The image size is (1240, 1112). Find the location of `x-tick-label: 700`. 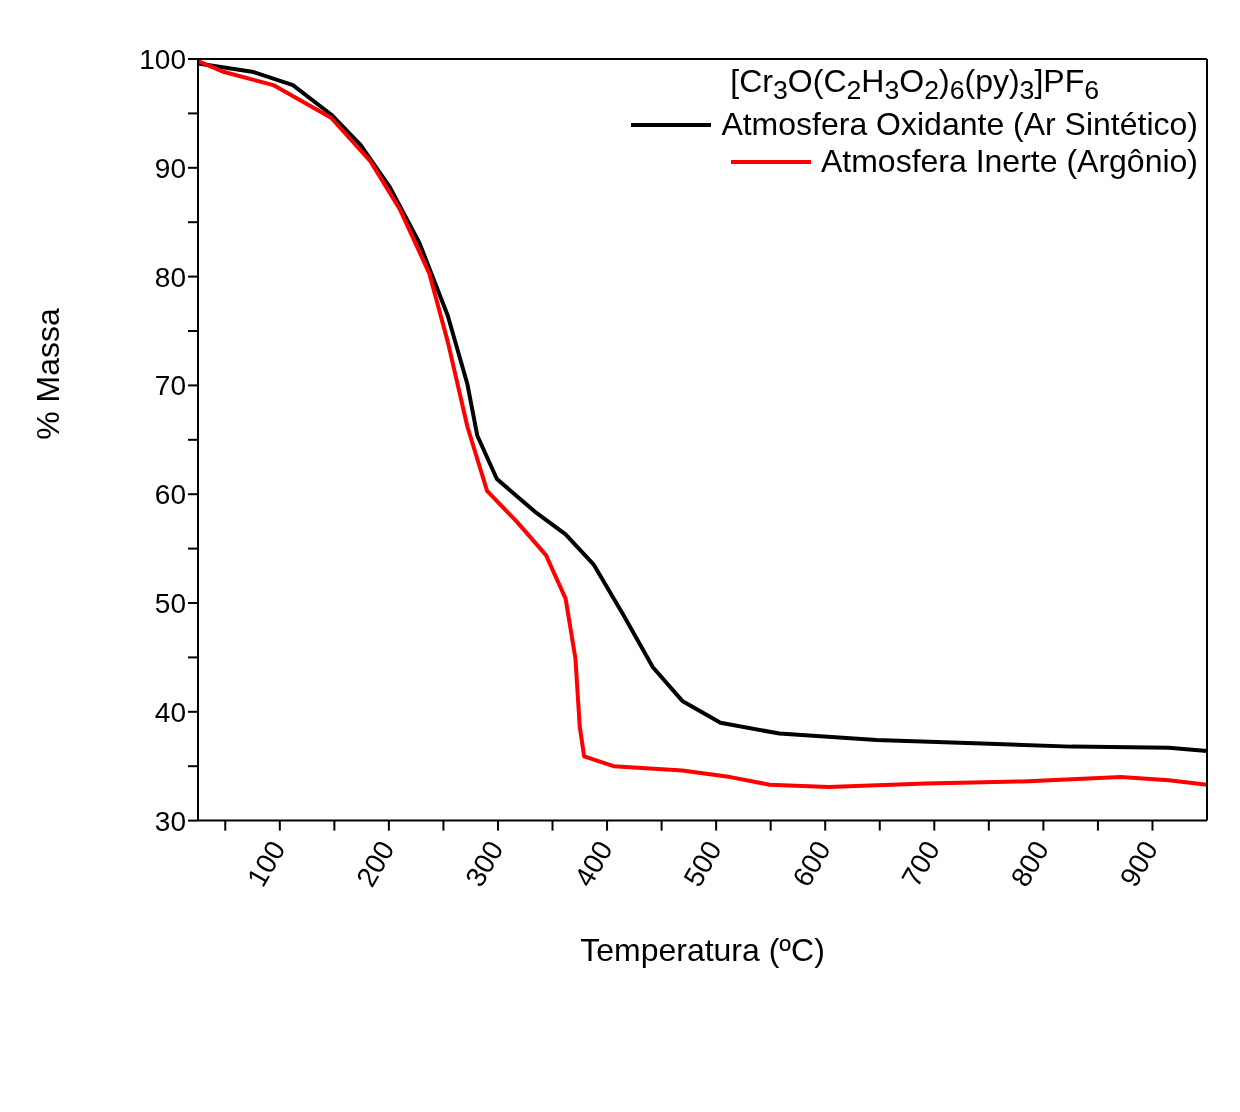

x-tick-label: 700 is located at coordinates (920, 863).